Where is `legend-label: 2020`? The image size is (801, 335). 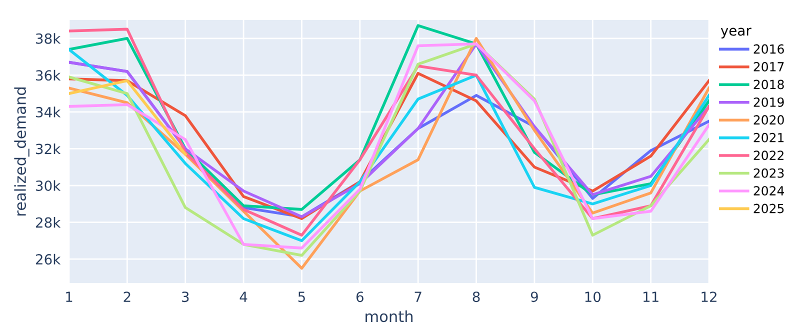 legend-label: 2020 is located at coordinates (769, 120).